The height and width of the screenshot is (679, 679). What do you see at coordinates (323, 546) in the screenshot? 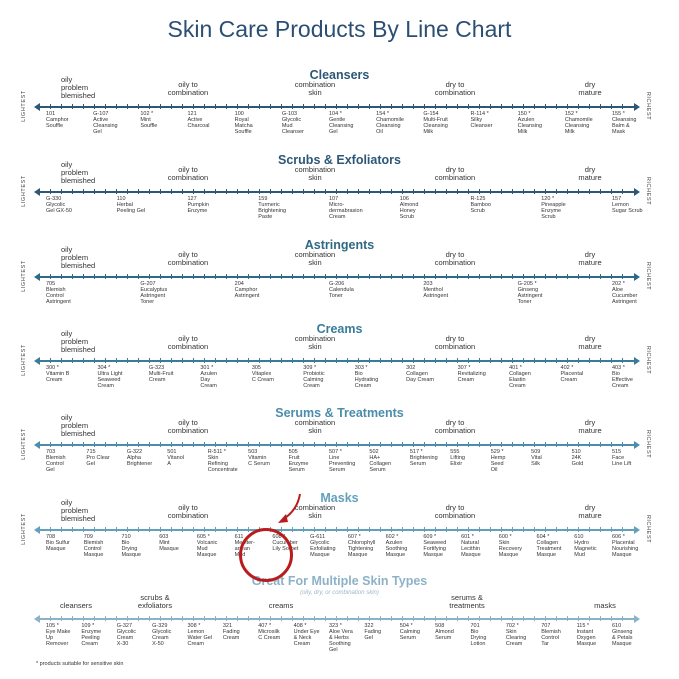
I see `product-label: G-611 Glycolic Exfoliating Masque` at bounding box center [323, 546].